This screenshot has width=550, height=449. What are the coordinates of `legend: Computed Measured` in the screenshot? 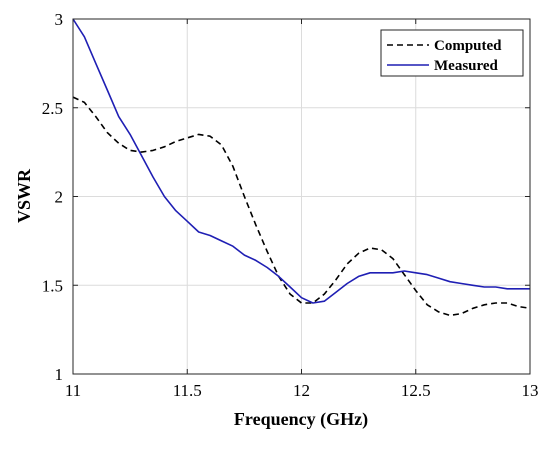 It's located at (452, 53).